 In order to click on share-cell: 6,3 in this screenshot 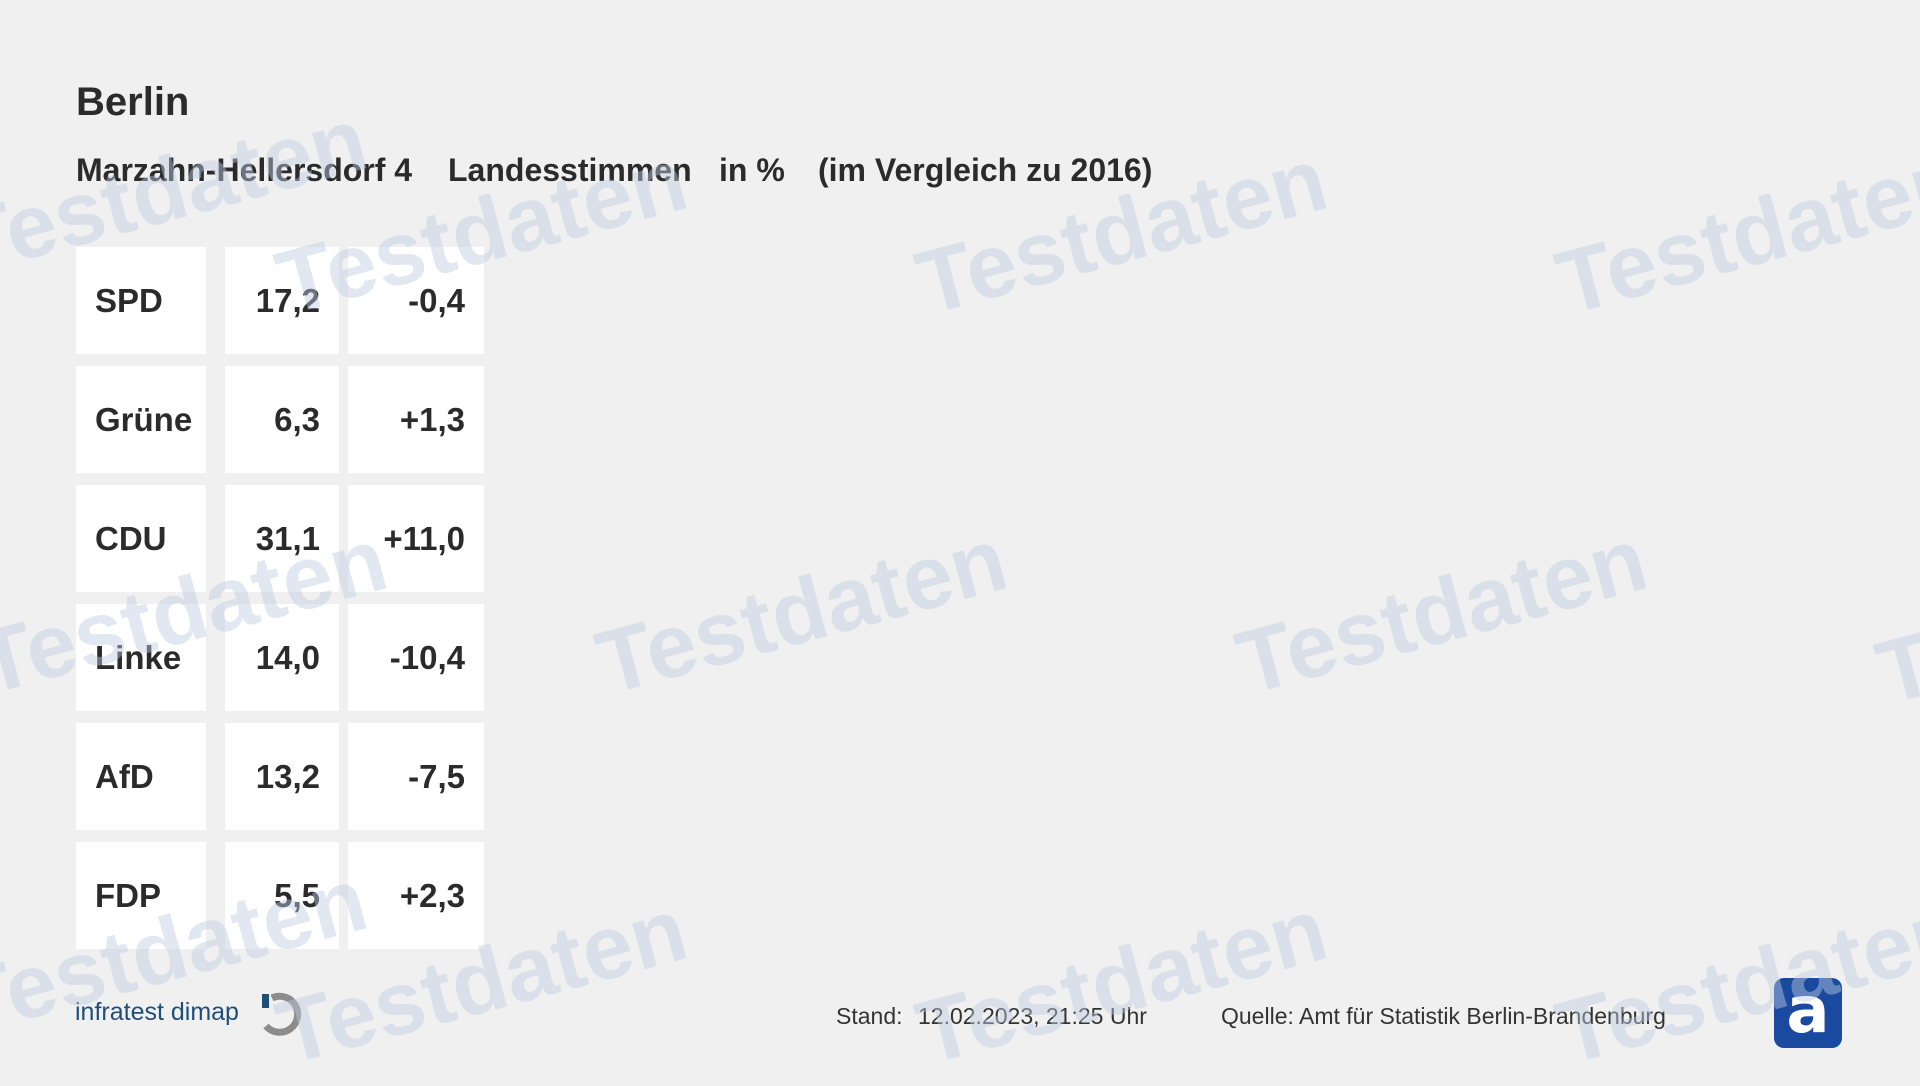, I will do `click(282, 419)`.